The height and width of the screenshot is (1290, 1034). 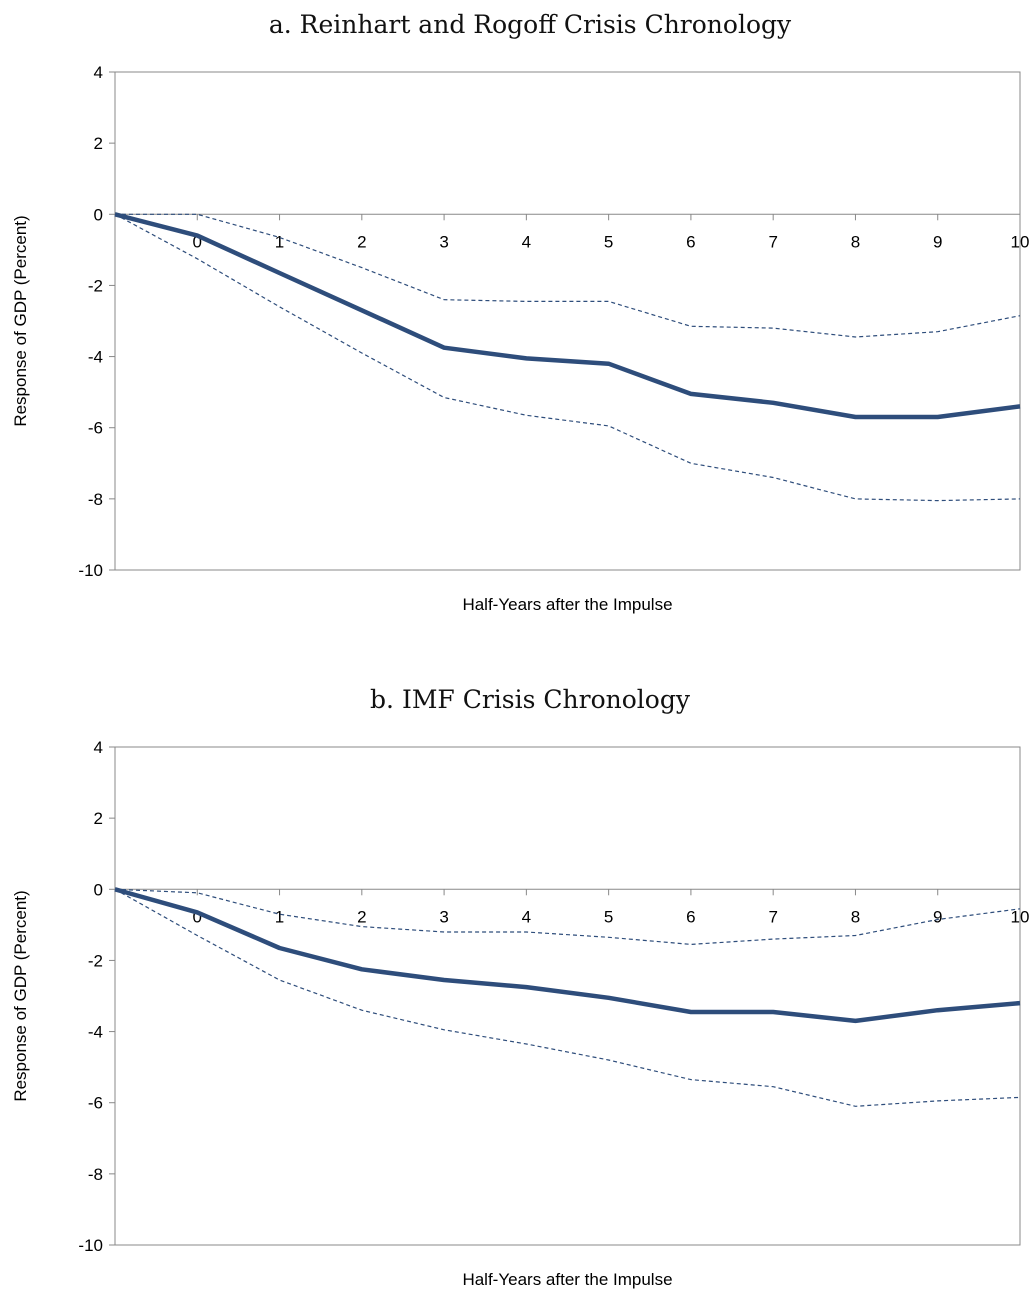 I want to click on chart-title: b. IMF Crisis Chronology, so click(x=530, y=699).